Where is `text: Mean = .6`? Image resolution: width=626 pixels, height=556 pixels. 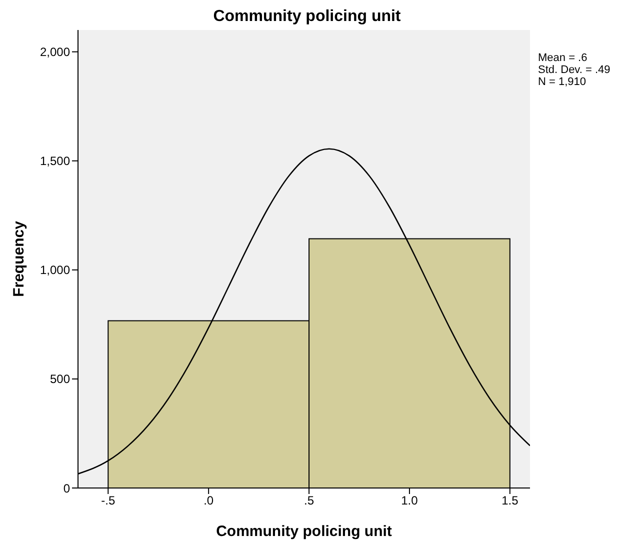
text: Mean = .6 is located at coordinates (563, 58).